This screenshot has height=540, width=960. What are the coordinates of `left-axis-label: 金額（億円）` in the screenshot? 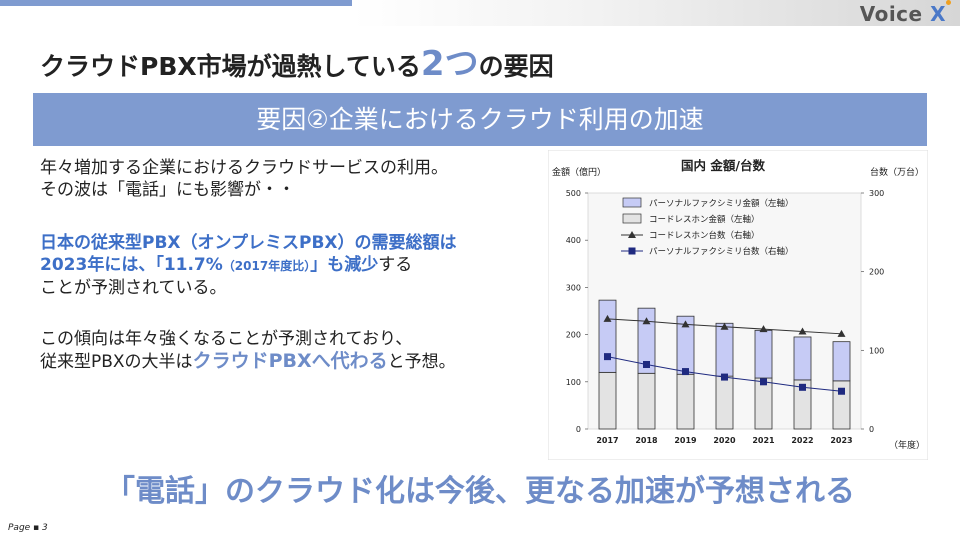 It's located at (579, 172).